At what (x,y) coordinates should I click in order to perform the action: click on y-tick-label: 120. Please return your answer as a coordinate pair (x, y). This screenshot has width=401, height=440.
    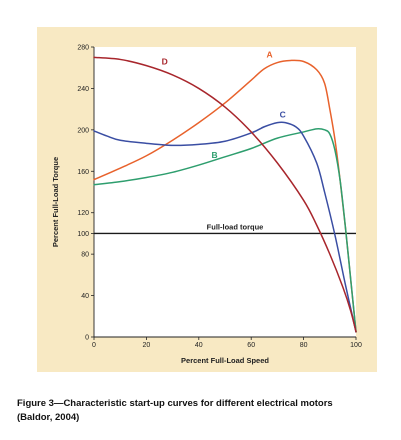
    Looking at the image, I should click on (83, 213).